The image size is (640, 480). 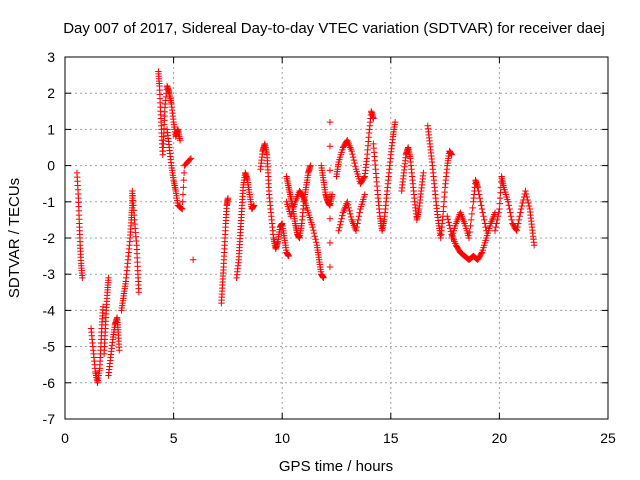 What do you see at coordinates (51, 93) in the screenshot?
I see `y-tick-label: 2` at bounding box center [51, 93].